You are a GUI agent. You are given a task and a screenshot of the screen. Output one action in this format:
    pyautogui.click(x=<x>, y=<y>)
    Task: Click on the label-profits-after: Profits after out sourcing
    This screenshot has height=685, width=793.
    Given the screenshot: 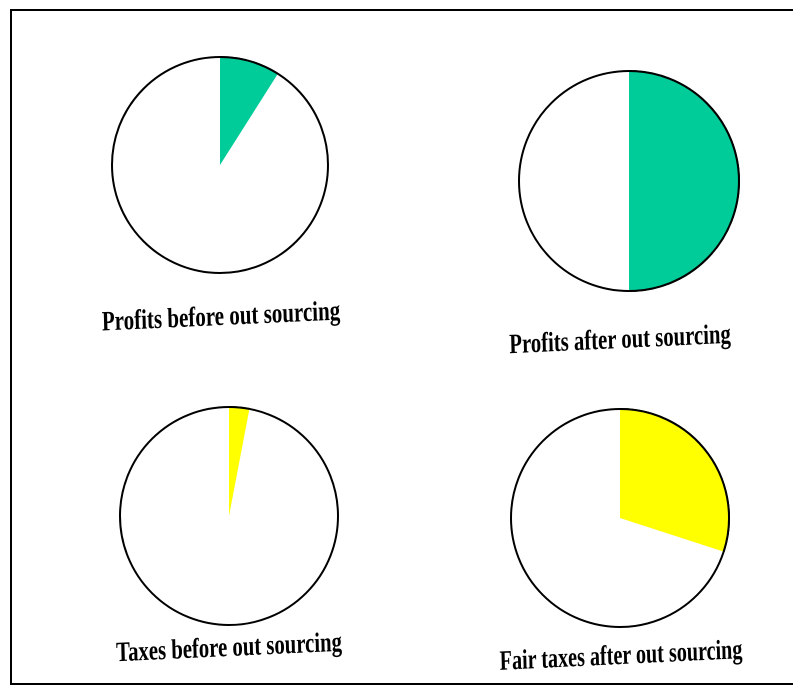 What is the action you would take?
    pyautogui.click(x=620, y=339)
    